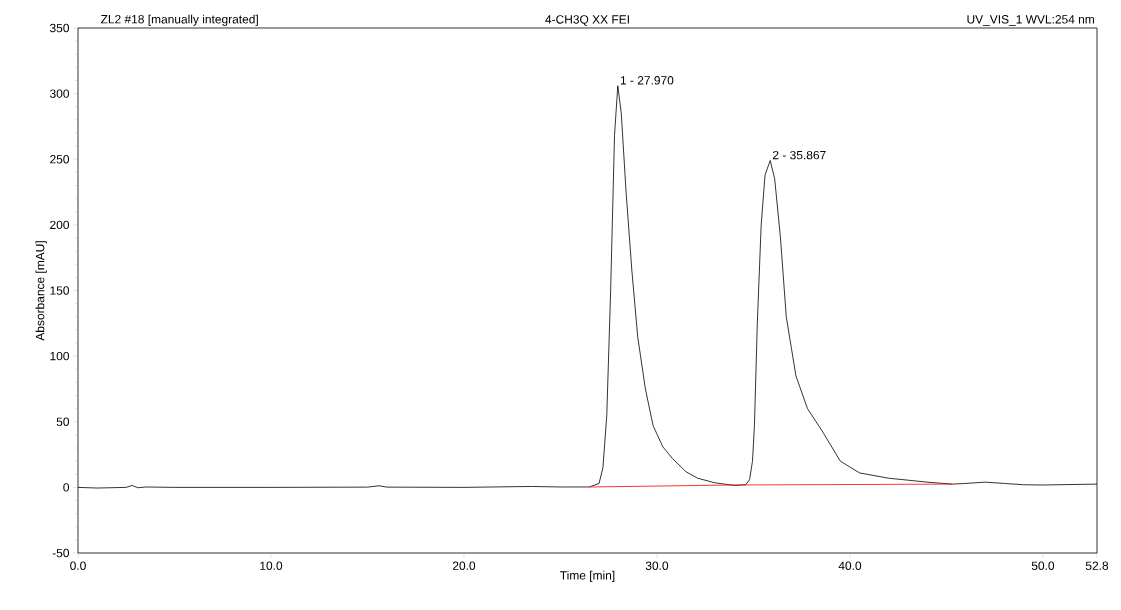  What do you see at coordinates (657, 565) in the screenshot?
I see `x-tick-label: 30.0` at bounding box center [657, 565].